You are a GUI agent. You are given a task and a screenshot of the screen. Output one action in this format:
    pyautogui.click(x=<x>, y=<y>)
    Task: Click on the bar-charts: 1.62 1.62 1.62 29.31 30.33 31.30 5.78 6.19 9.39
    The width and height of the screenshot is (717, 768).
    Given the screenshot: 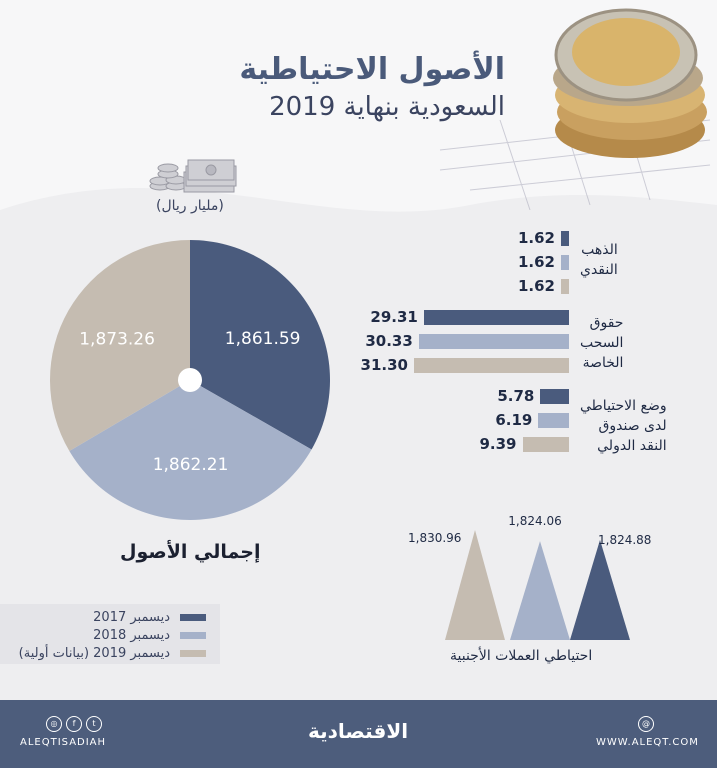 What is the action you would take?
    pyautogui.click(x=464, y=341)
    